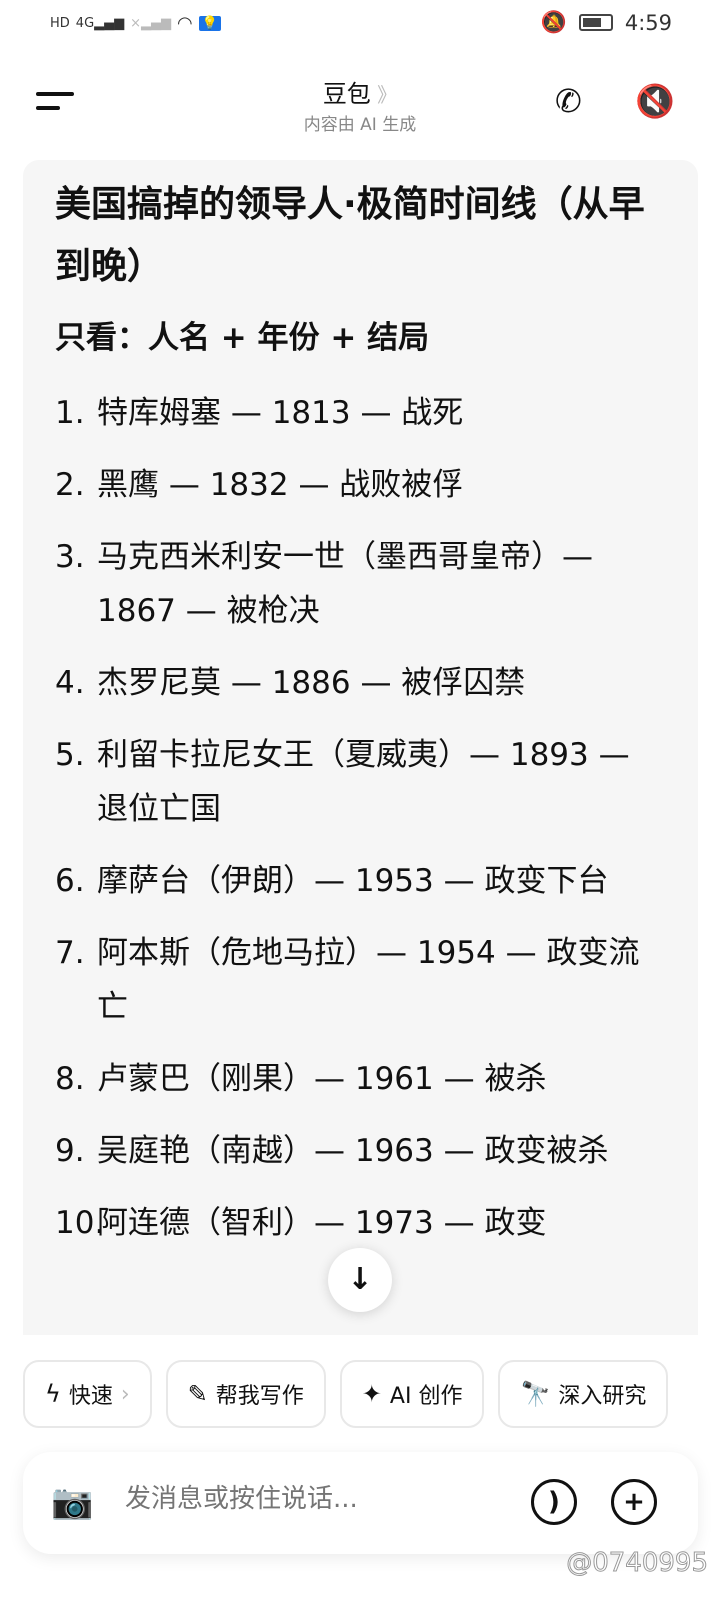 This screenshot has height=1600, width=720. What do you see at coordinates (100, 23) in the screenshot?
I see `4g-signal-icon: 4G▂▄▆` at bounding box center [100, 23].